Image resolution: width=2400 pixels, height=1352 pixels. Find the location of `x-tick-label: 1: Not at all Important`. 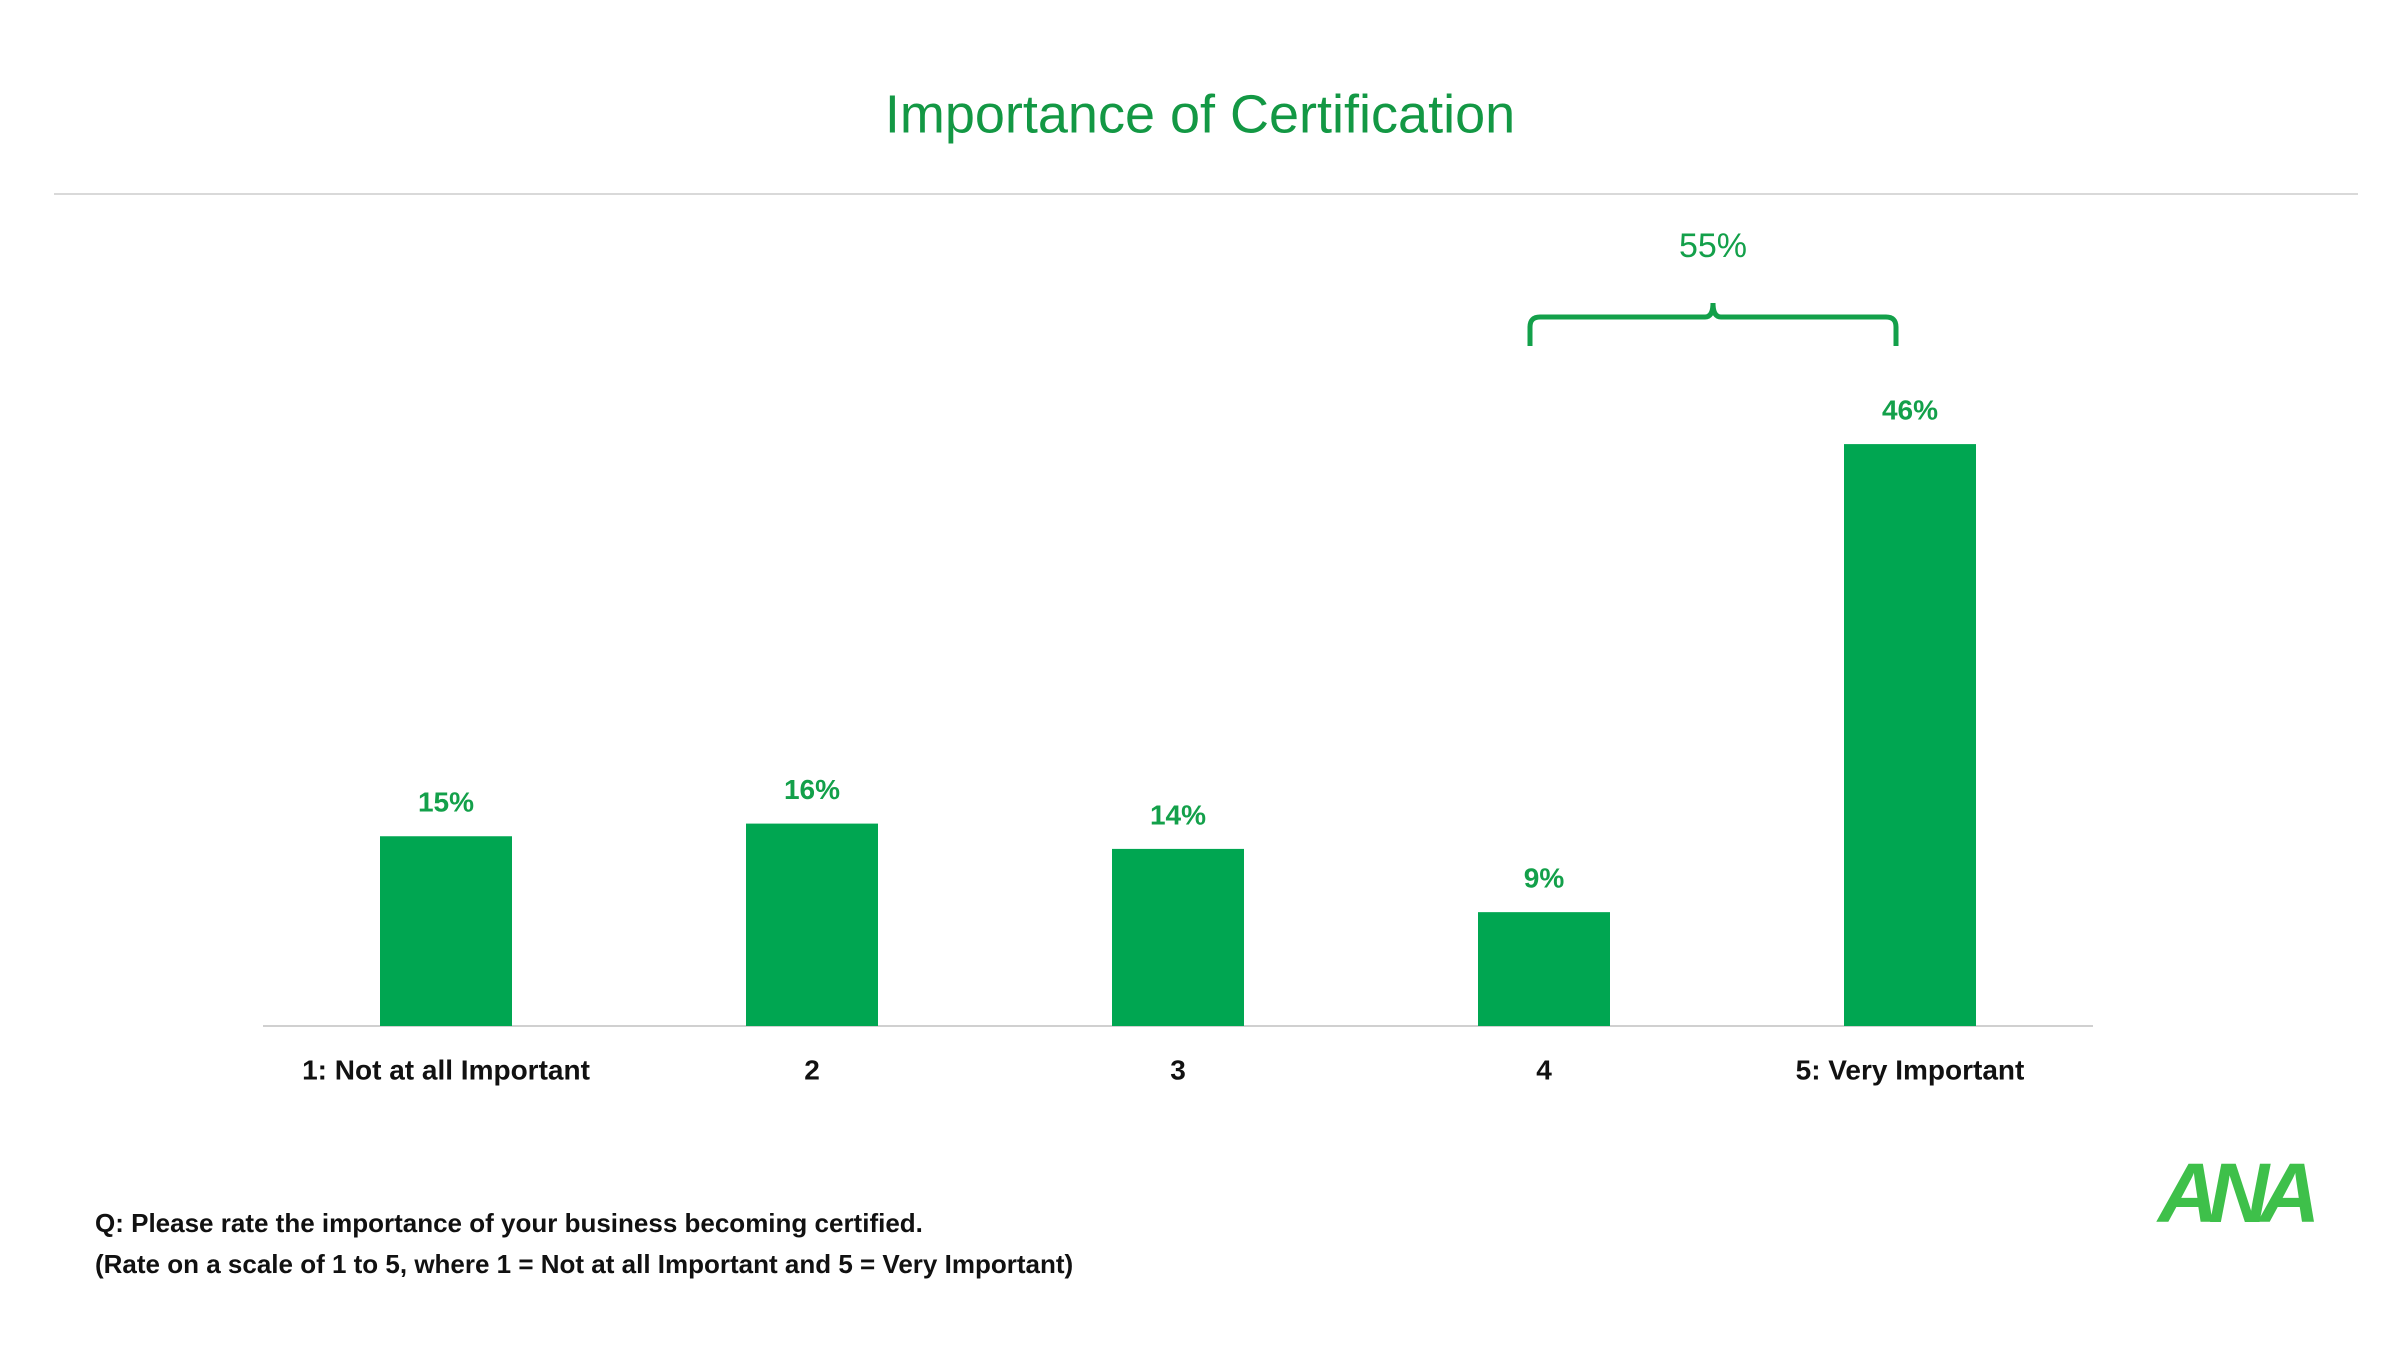

x-tick-label: 1: Not at all Important is located at coordinates (446, 1069).